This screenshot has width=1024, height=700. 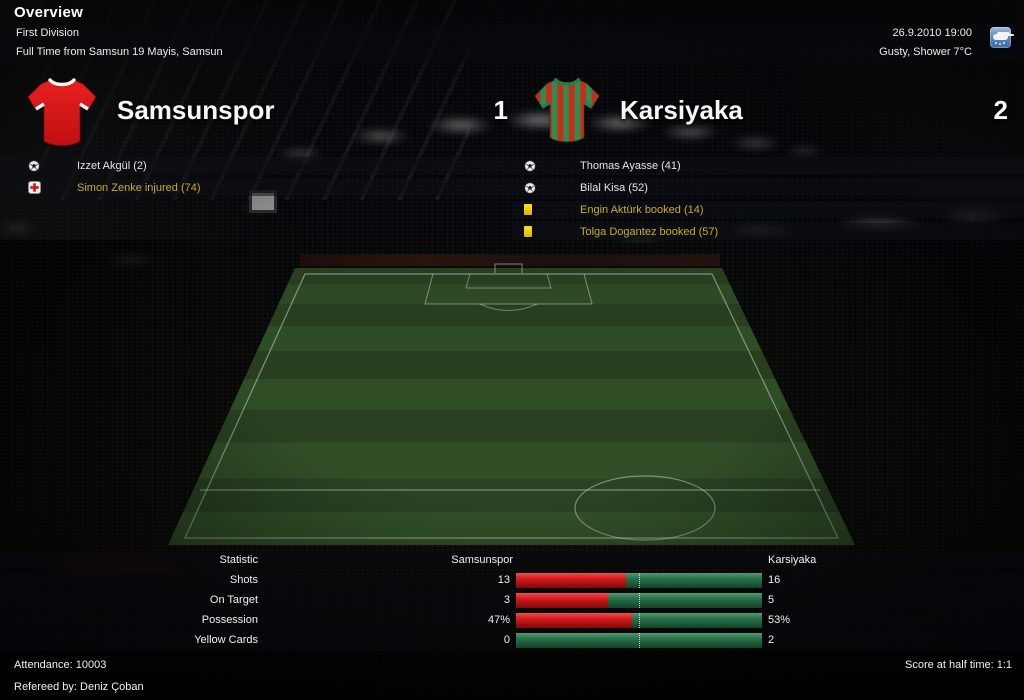 I want to click on stats-col-home: Samsunspor, so click(x=482, y=560).